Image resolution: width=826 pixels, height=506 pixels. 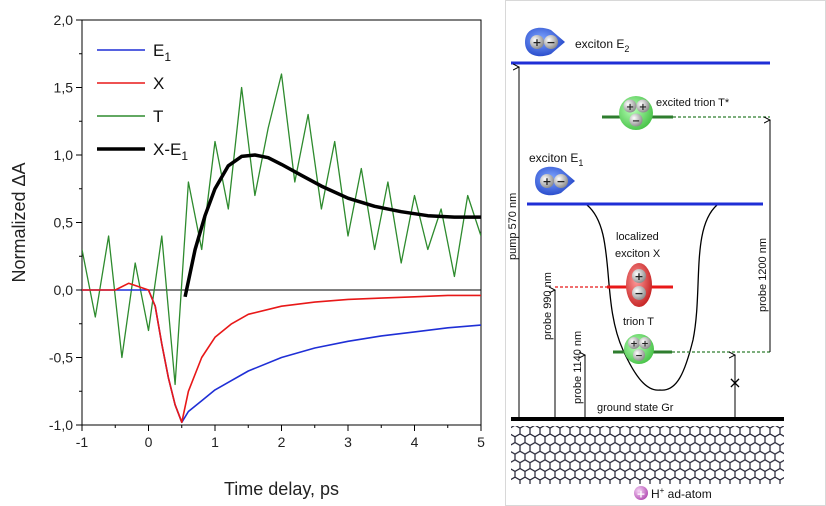 I want to click on adatom-label: H+ ad-atom, so click(x=681, y=493).